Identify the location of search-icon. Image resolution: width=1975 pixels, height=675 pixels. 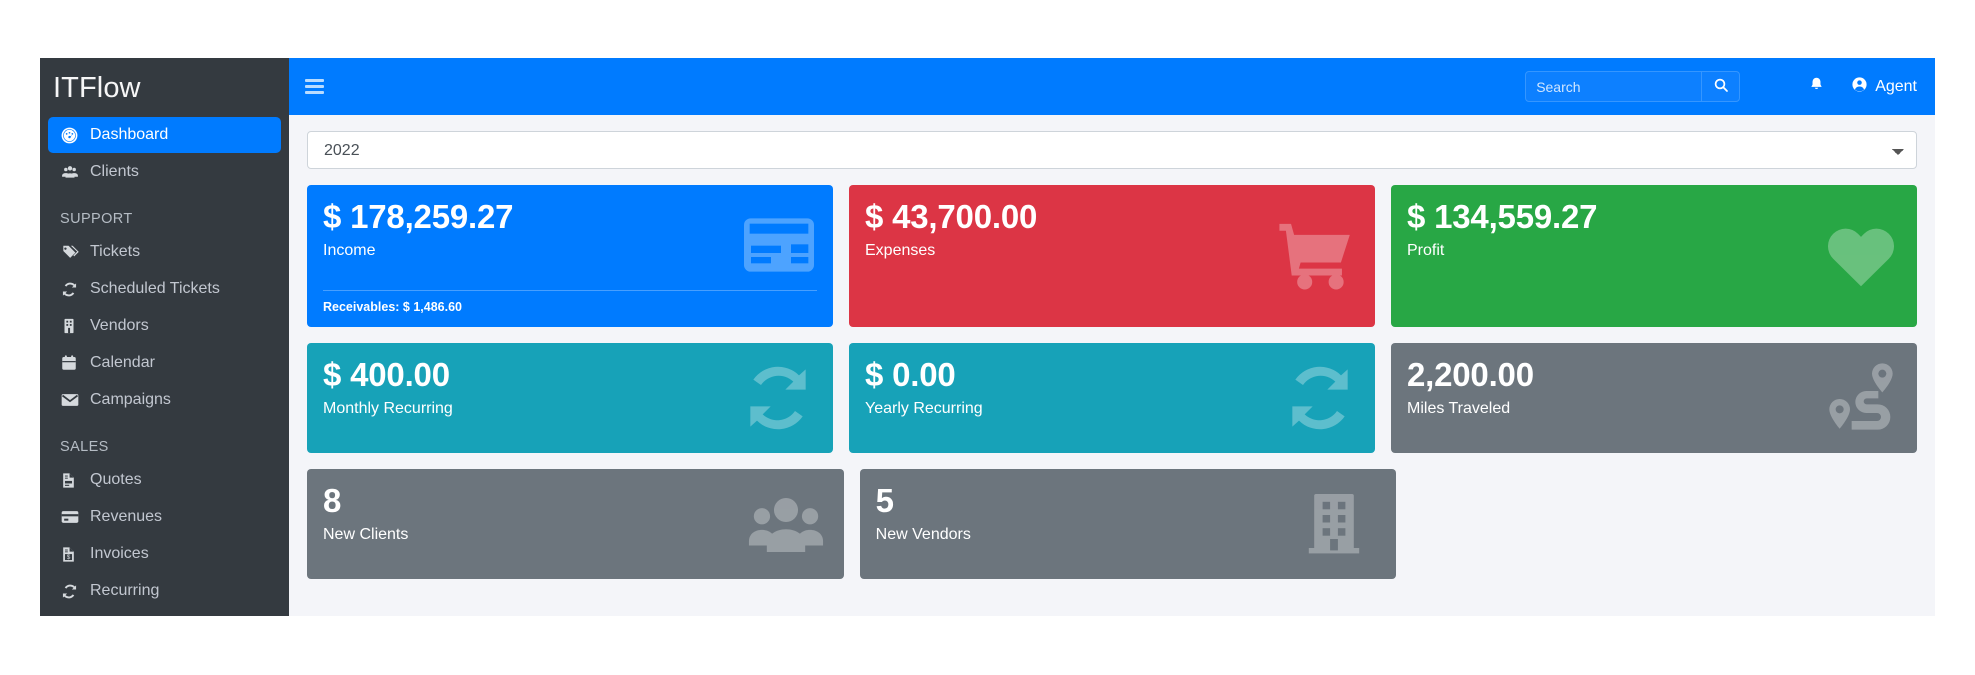
(1721, 86).